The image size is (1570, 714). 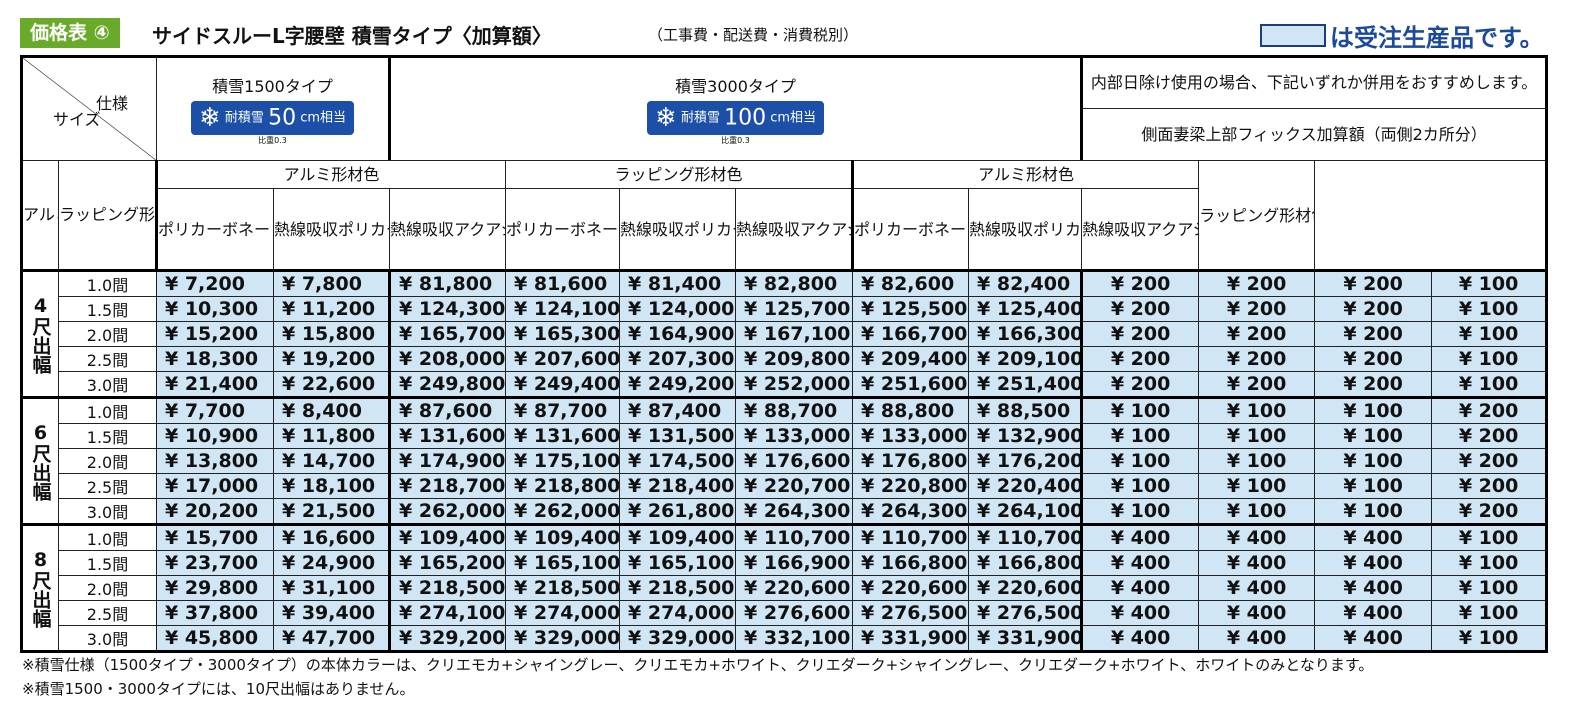 What do you see at coordinates (448, 563) in the screenshot?
I see `price-cell: ¥ 165,200` at bounding box center [448, 563].